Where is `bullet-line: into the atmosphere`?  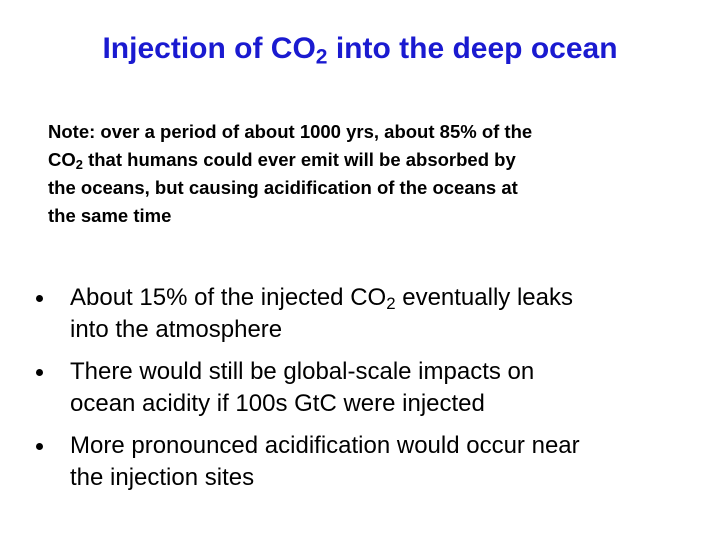 bullet-line: into the atmosphere is located at coordinates (176, 329).